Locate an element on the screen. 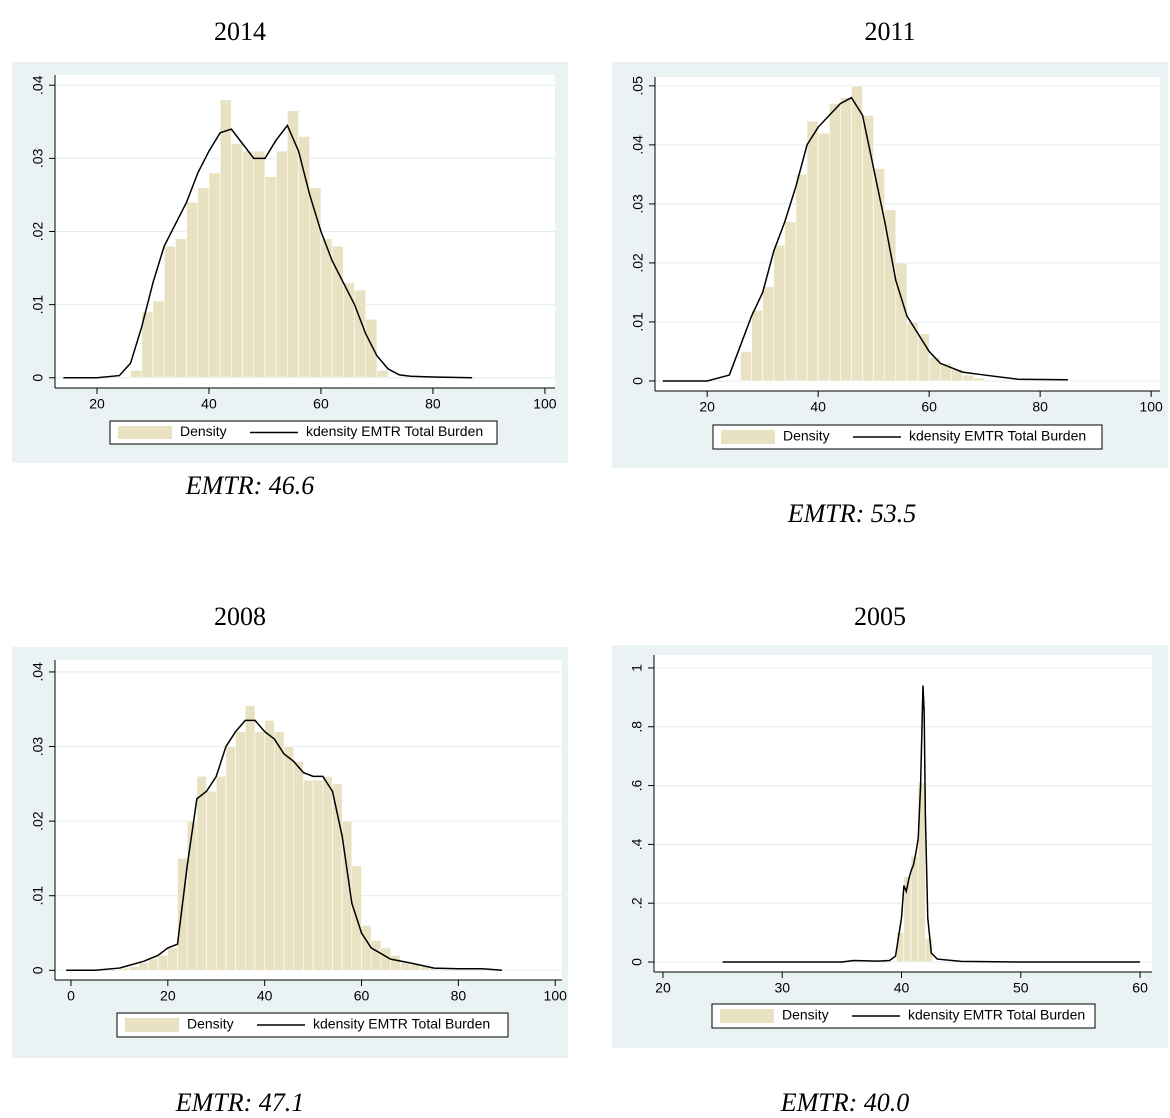 The width and height of the screenshot is (1170, 1118). y-tick-label: .4 is located at coordinates (637, 844).